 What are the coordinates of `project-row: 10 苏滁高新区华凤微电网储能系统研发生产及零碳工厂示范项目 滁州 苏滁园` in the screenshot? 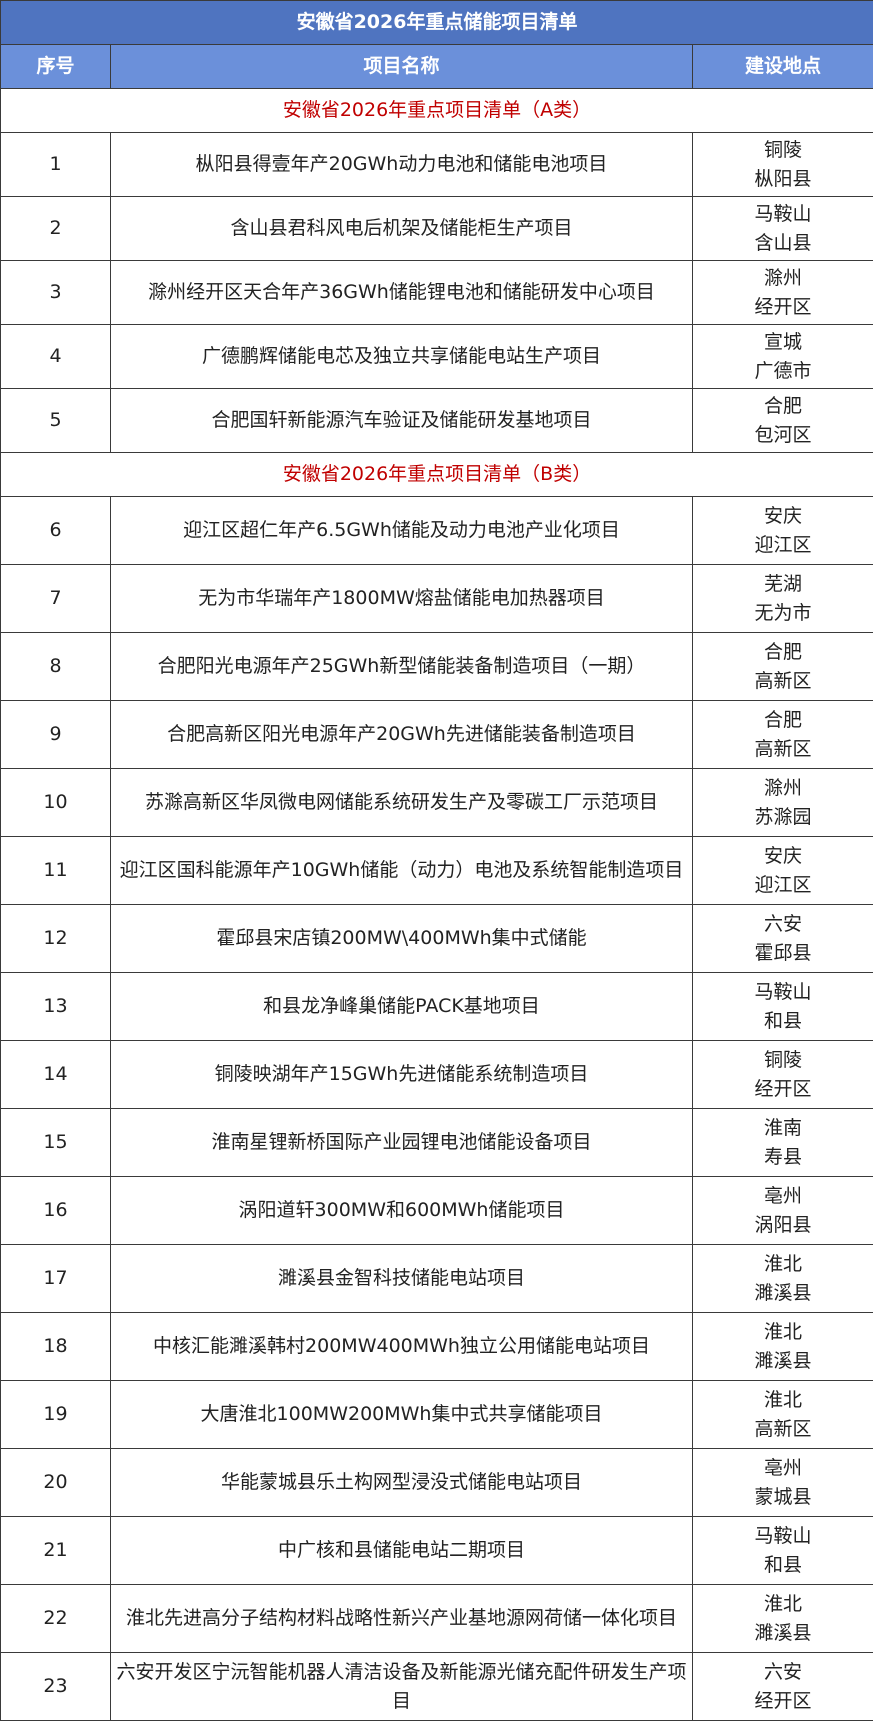 It's located at (436, 802).